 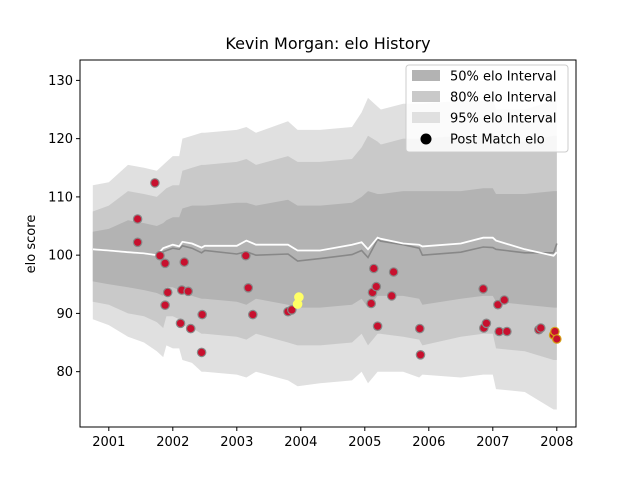 I want to click on y-axis-ticks: 80 90 100 110 120 130, so click(x=64, y=227).